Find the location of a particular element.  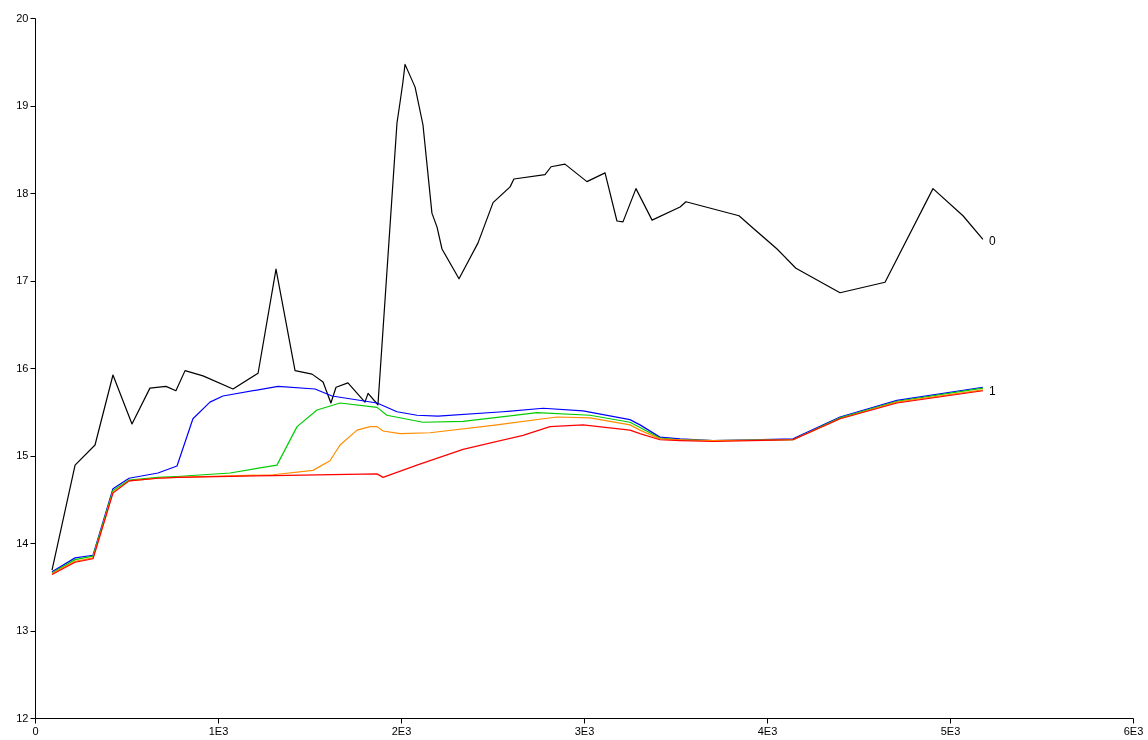

annotation: 0 is located at coordinates (992, 241).